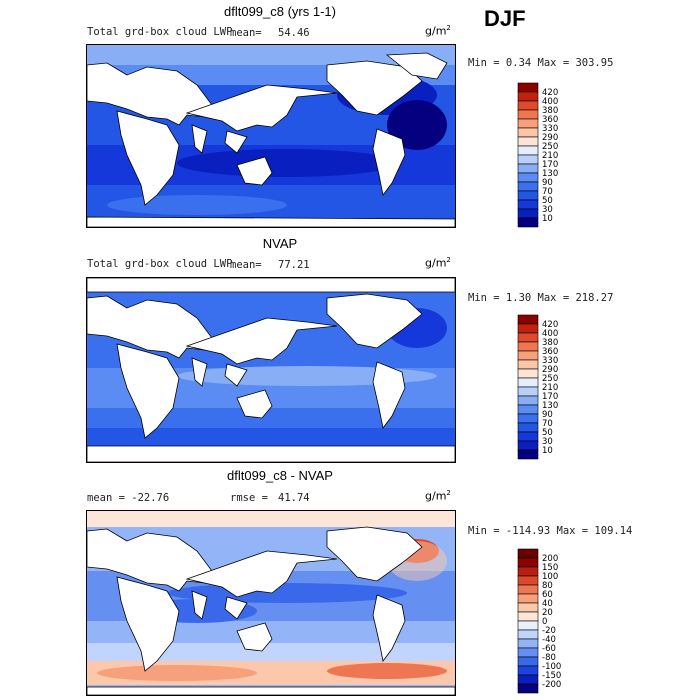 The image size is (700, 700). I want to click on panel2-map, so click(271, 370).